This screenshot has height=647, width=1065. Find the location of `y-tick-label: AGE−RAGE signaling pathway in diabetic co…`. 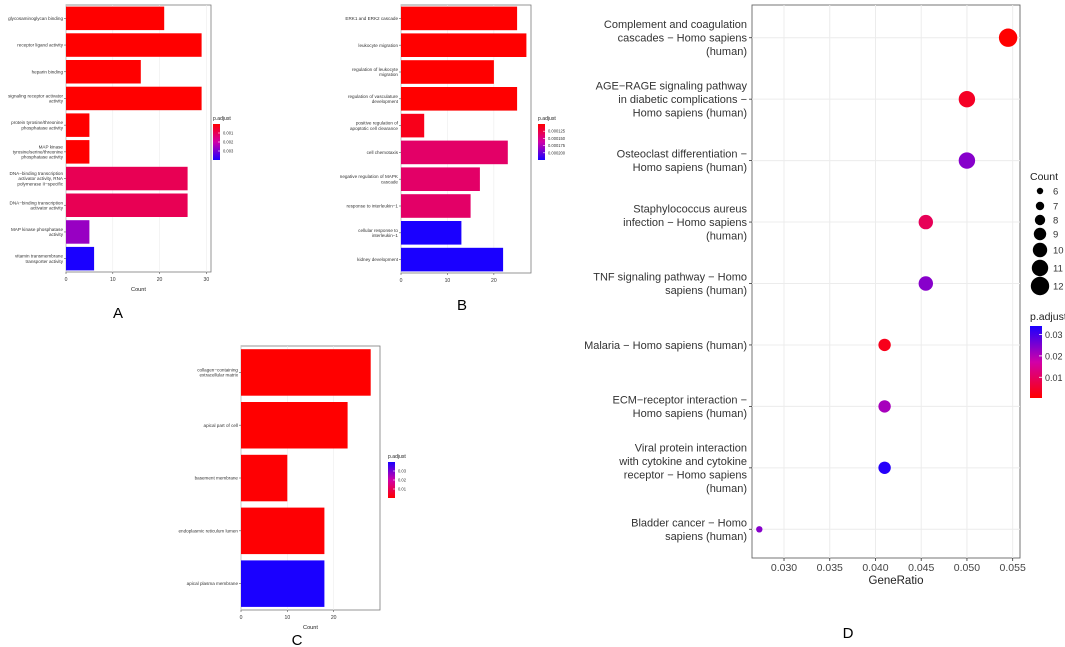

y-tick-label: AGE−RAGE signaling pathway in diabetic co… is located at coordinates (672, 100).